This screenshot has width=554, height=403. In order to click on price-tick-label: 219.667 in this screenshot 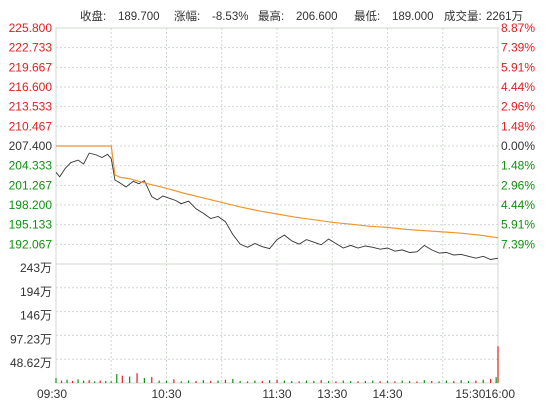, I will do `click(31, 67)`.